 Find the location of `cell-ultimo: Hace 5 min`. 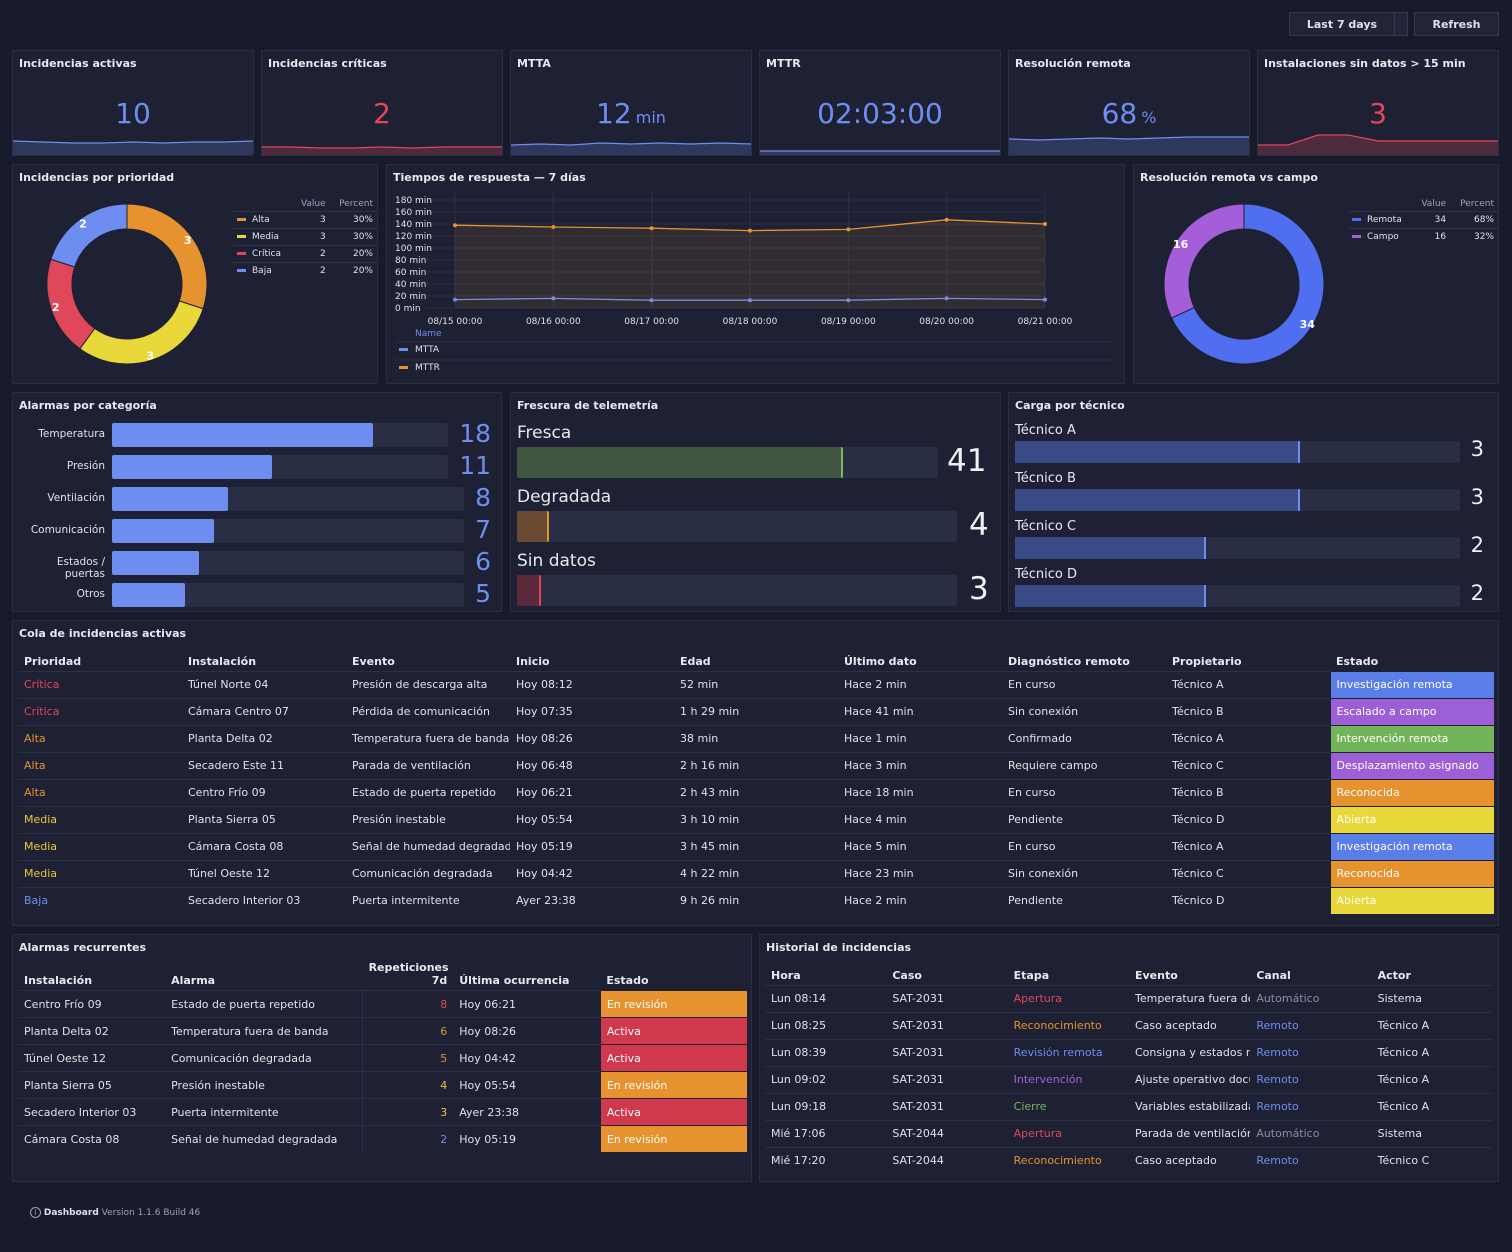

cell-ultimo: Hace 5 min is located at coordinates (920, 846).